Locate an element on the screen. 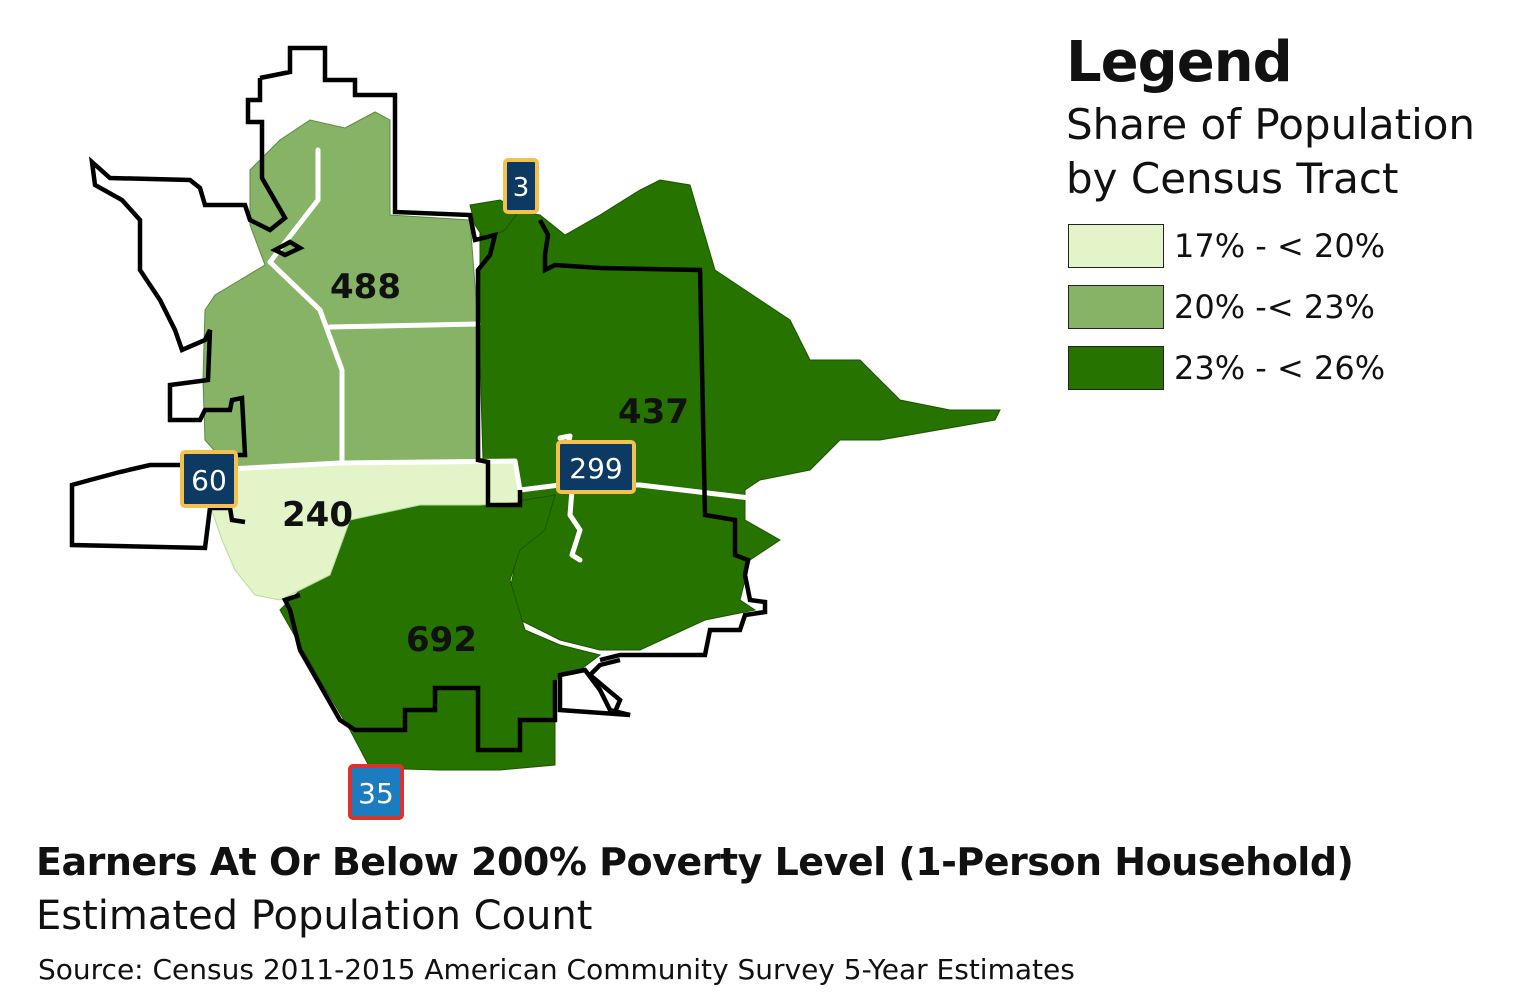 This screenshot has width=1518, height=1006. legend-item-high: 23% - < 26% is located at coordinates (1226, 368).